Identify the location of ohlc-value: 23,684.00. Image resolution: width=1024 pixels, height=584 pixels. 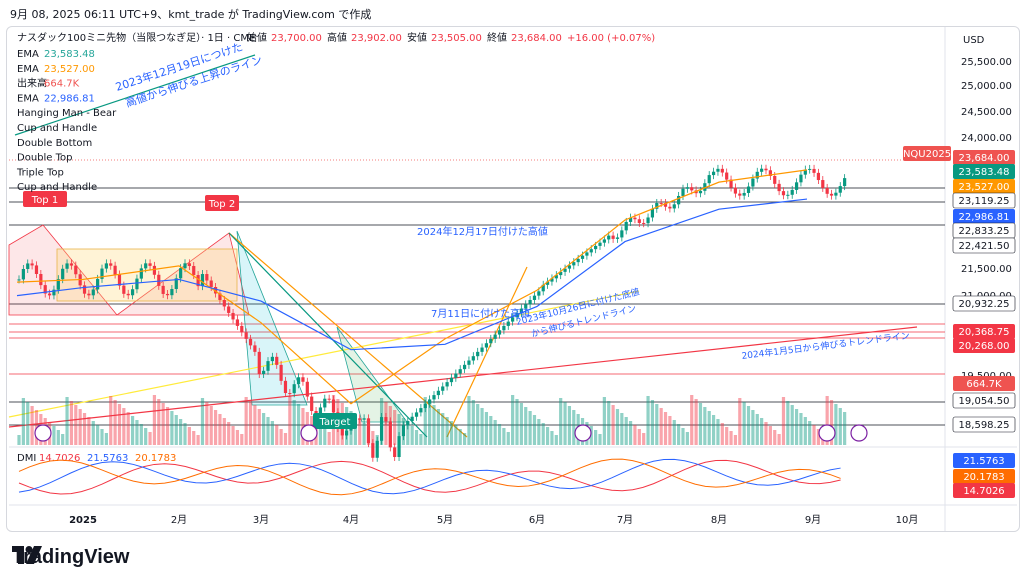
(536, 38).